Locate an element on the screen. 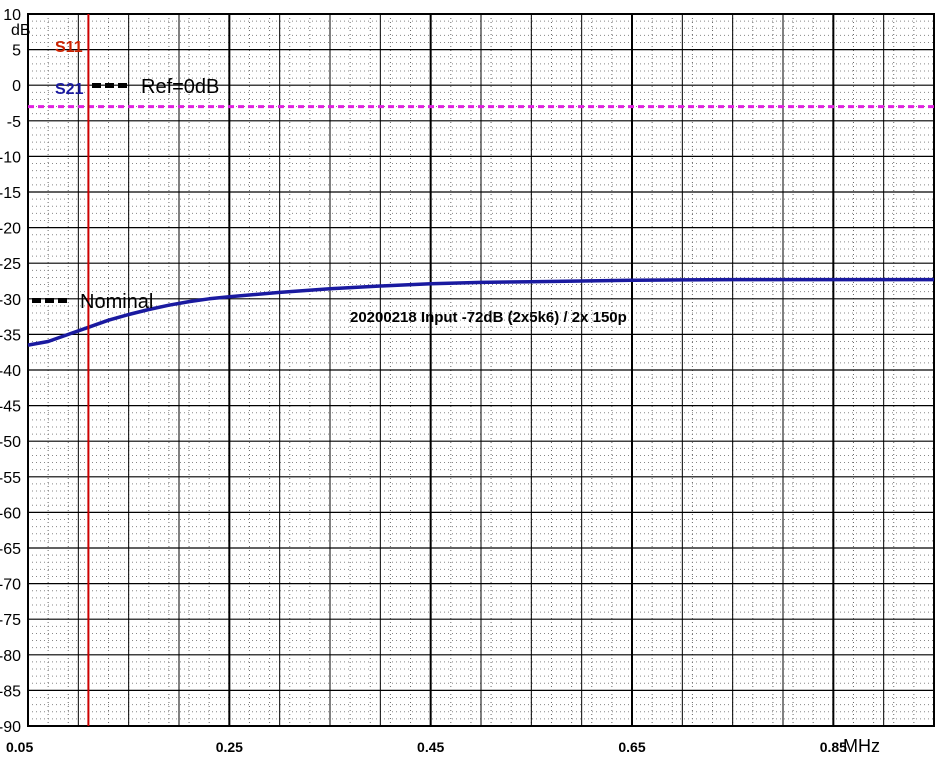  x-tick-label: 0.85 is located at coordinates (833, 747).